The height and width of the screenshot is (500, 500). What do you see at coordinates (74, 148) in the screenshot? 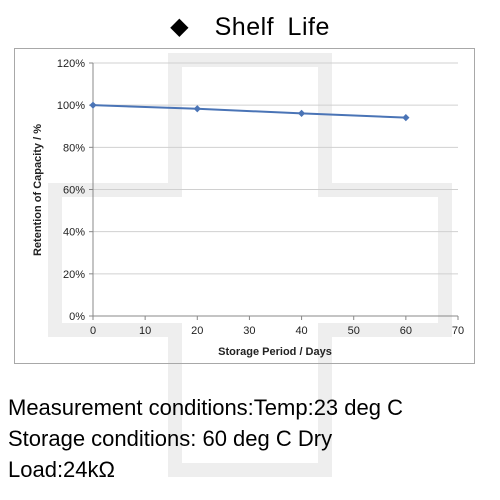
I see `y-tick-label: 80%` at bounding box center [74, 148].